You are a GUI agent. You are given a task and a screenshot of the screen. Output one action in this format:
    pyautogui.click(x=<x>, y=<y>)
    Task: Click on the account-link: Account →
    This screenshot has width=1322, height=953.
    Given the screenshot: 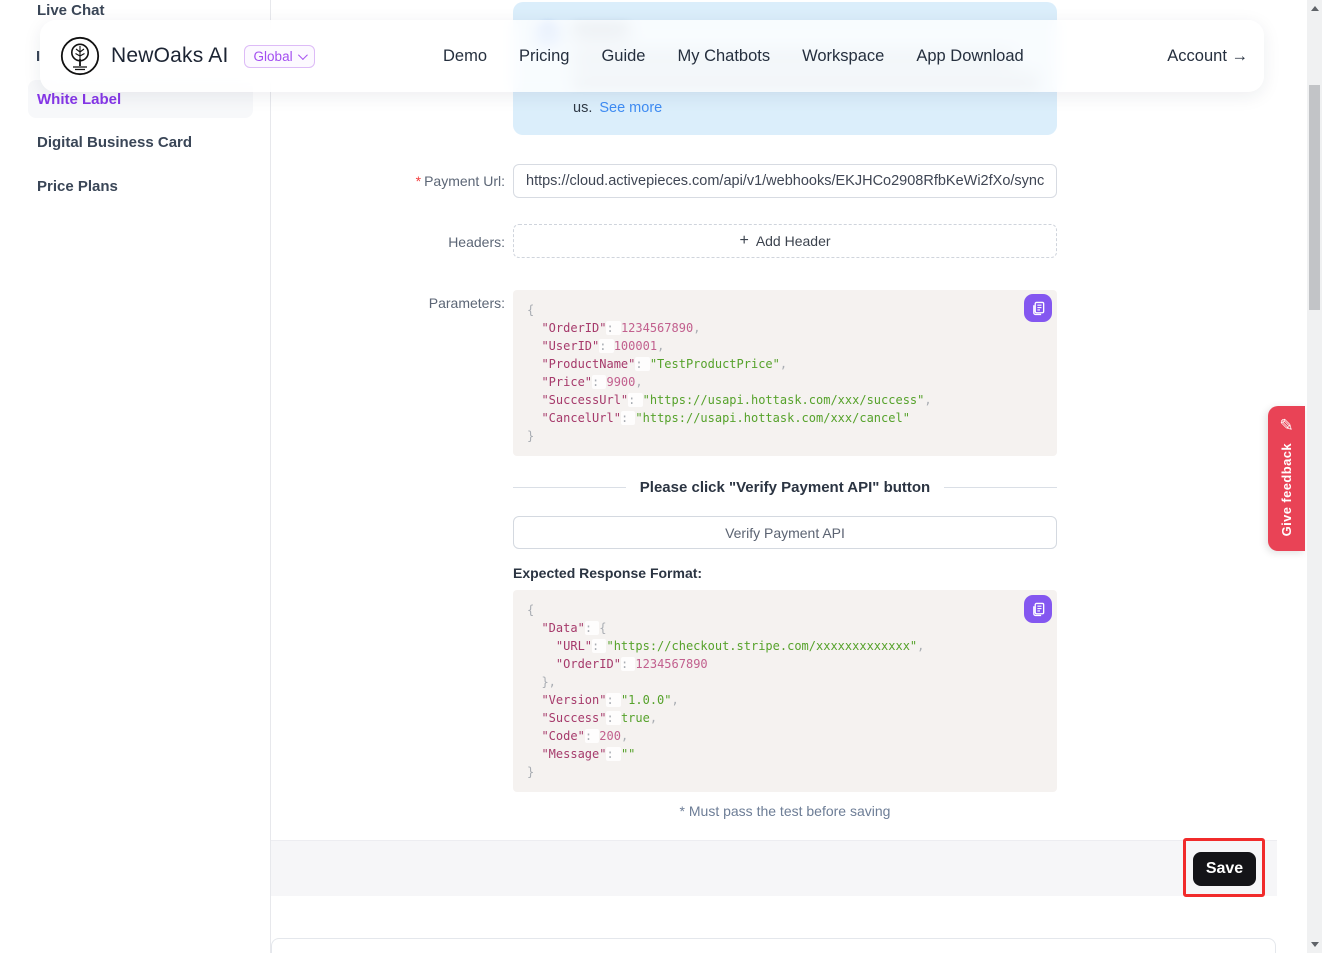 What is the action you would take?
    pyautogui.click(x=1207, y=55)
    